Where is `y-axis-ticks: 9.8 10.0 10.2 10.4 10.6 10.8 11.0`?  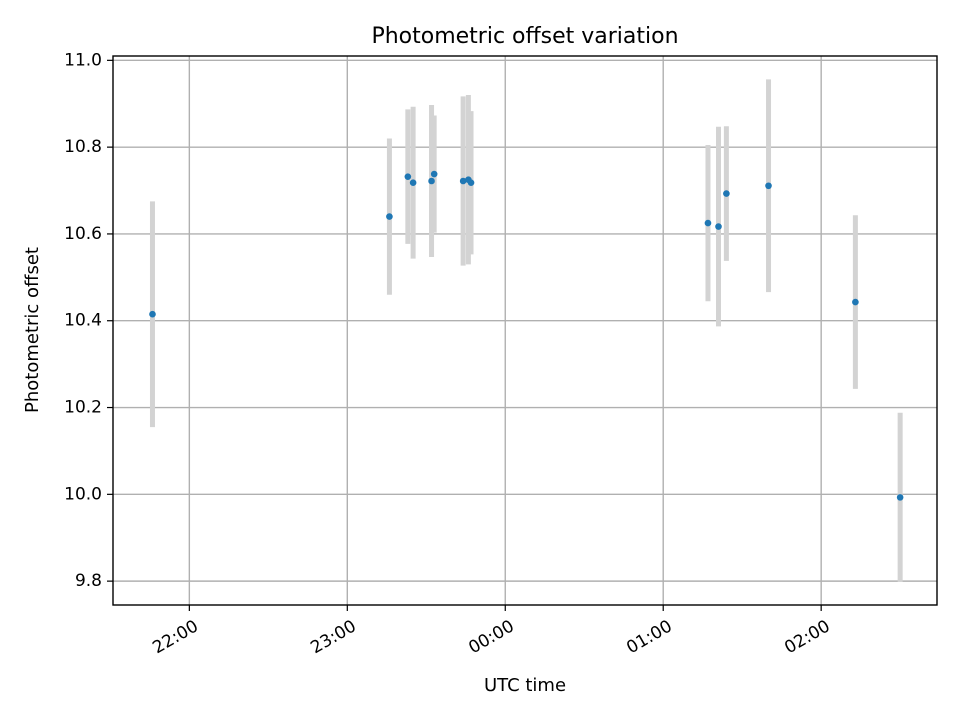
y-axis-ticks: 9.8 10.0 10.2 10.4 10.6 10.8 11.0 is located at coordinates (88, 320).